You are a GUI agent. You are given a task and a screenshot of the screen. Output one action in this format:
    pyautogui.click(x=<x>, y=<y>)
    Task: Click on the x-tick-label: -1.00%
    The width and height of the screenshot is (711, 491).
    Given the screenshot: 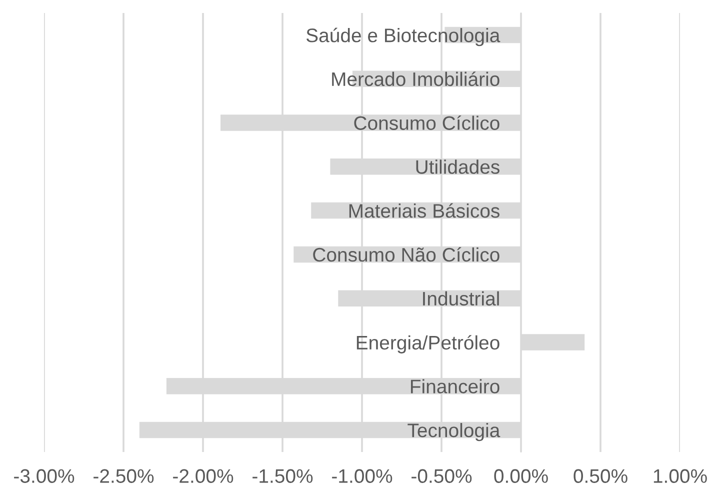 What is the action you would take?
    pyautogui.click(x=362, y=476)
    